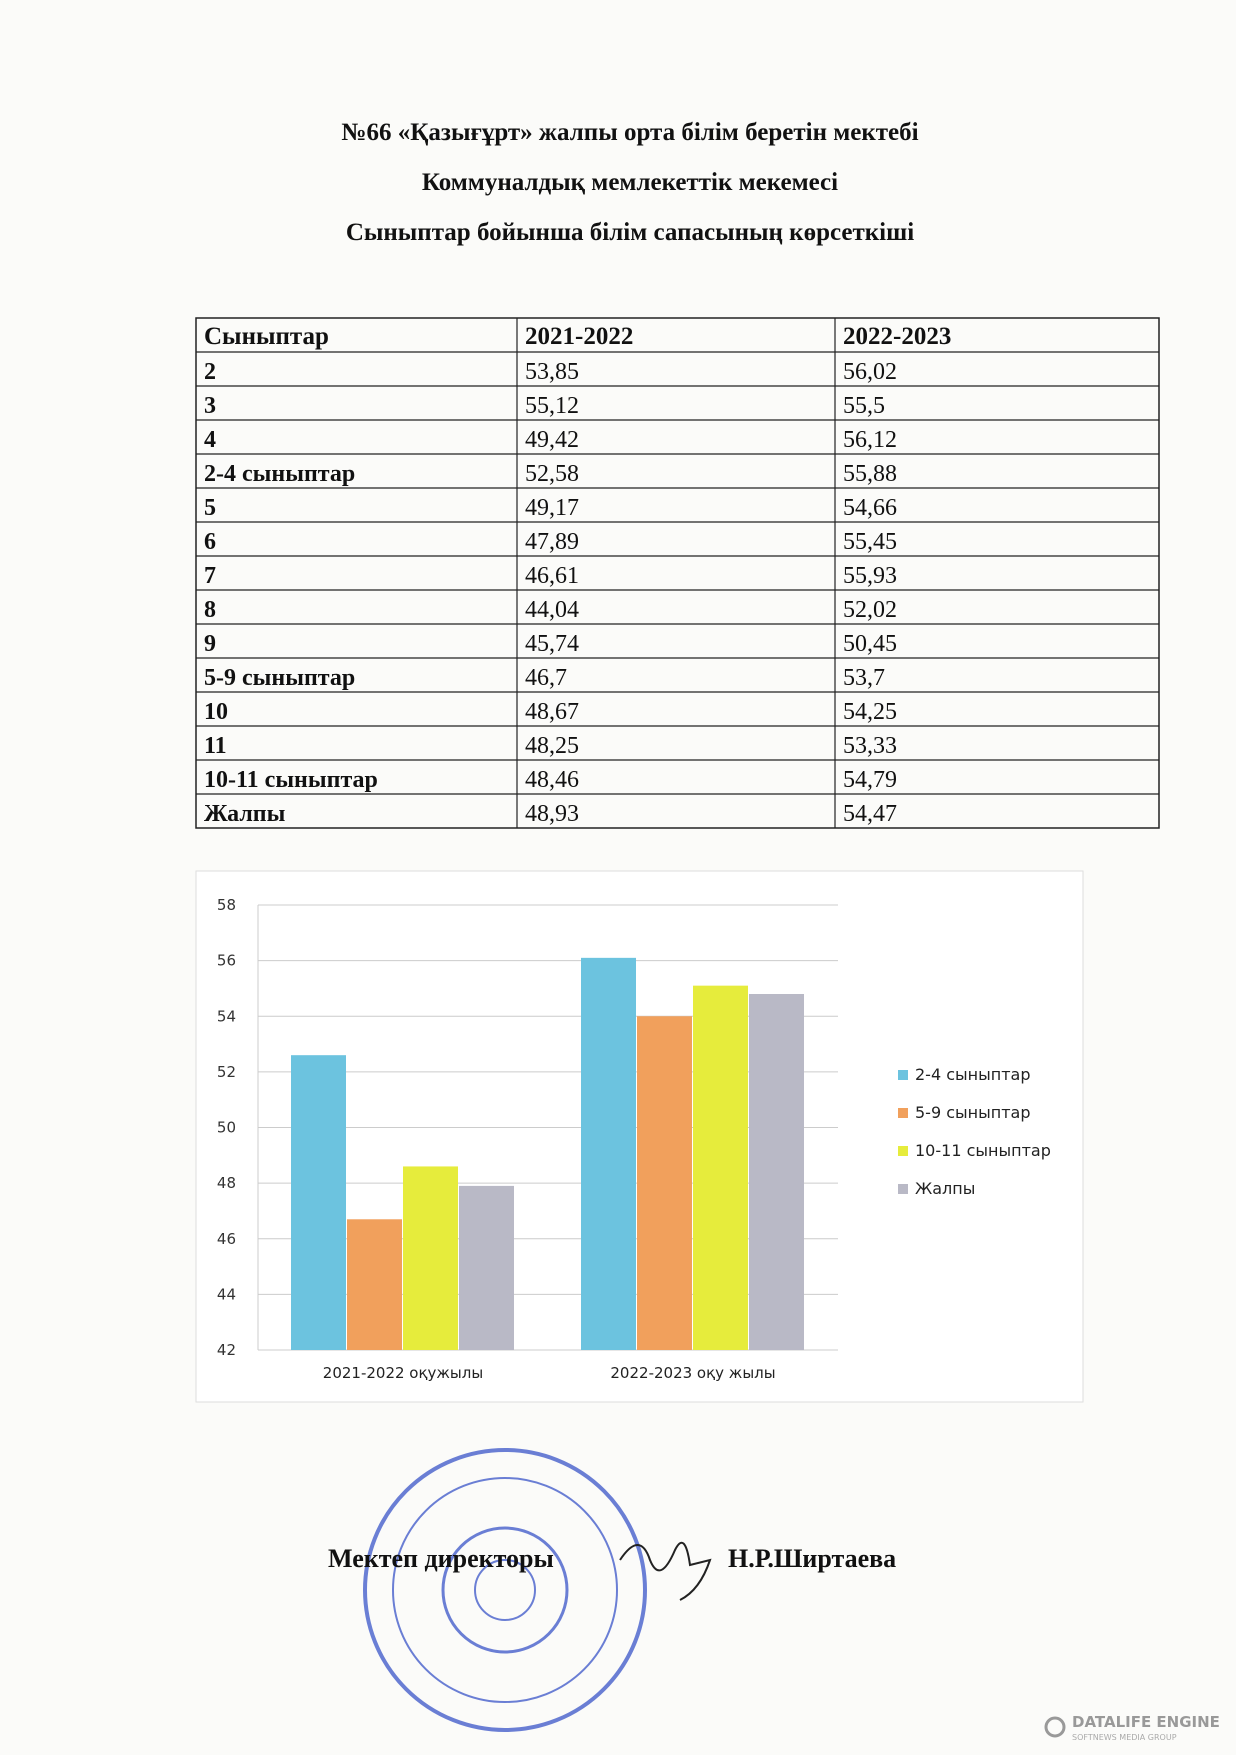 The width and height of the screenshot is (1236, 1755). Describe the element at coordinates (972, 1074) in the screenshot. I see `legend-label: 2-4 сыныптар` at that location.